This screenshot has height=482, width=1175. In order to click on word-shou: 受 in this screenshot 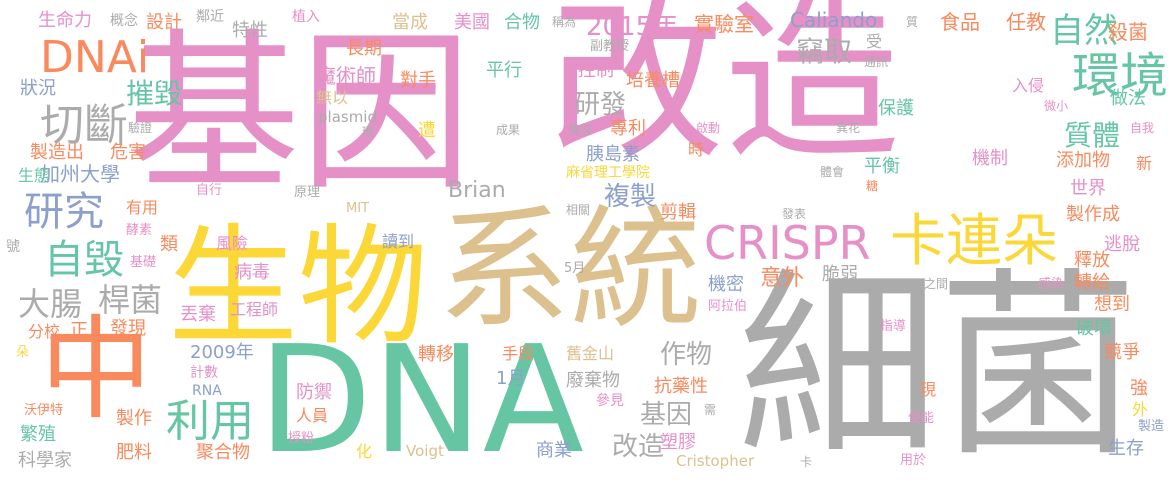, I will do `click(874, 41)`.